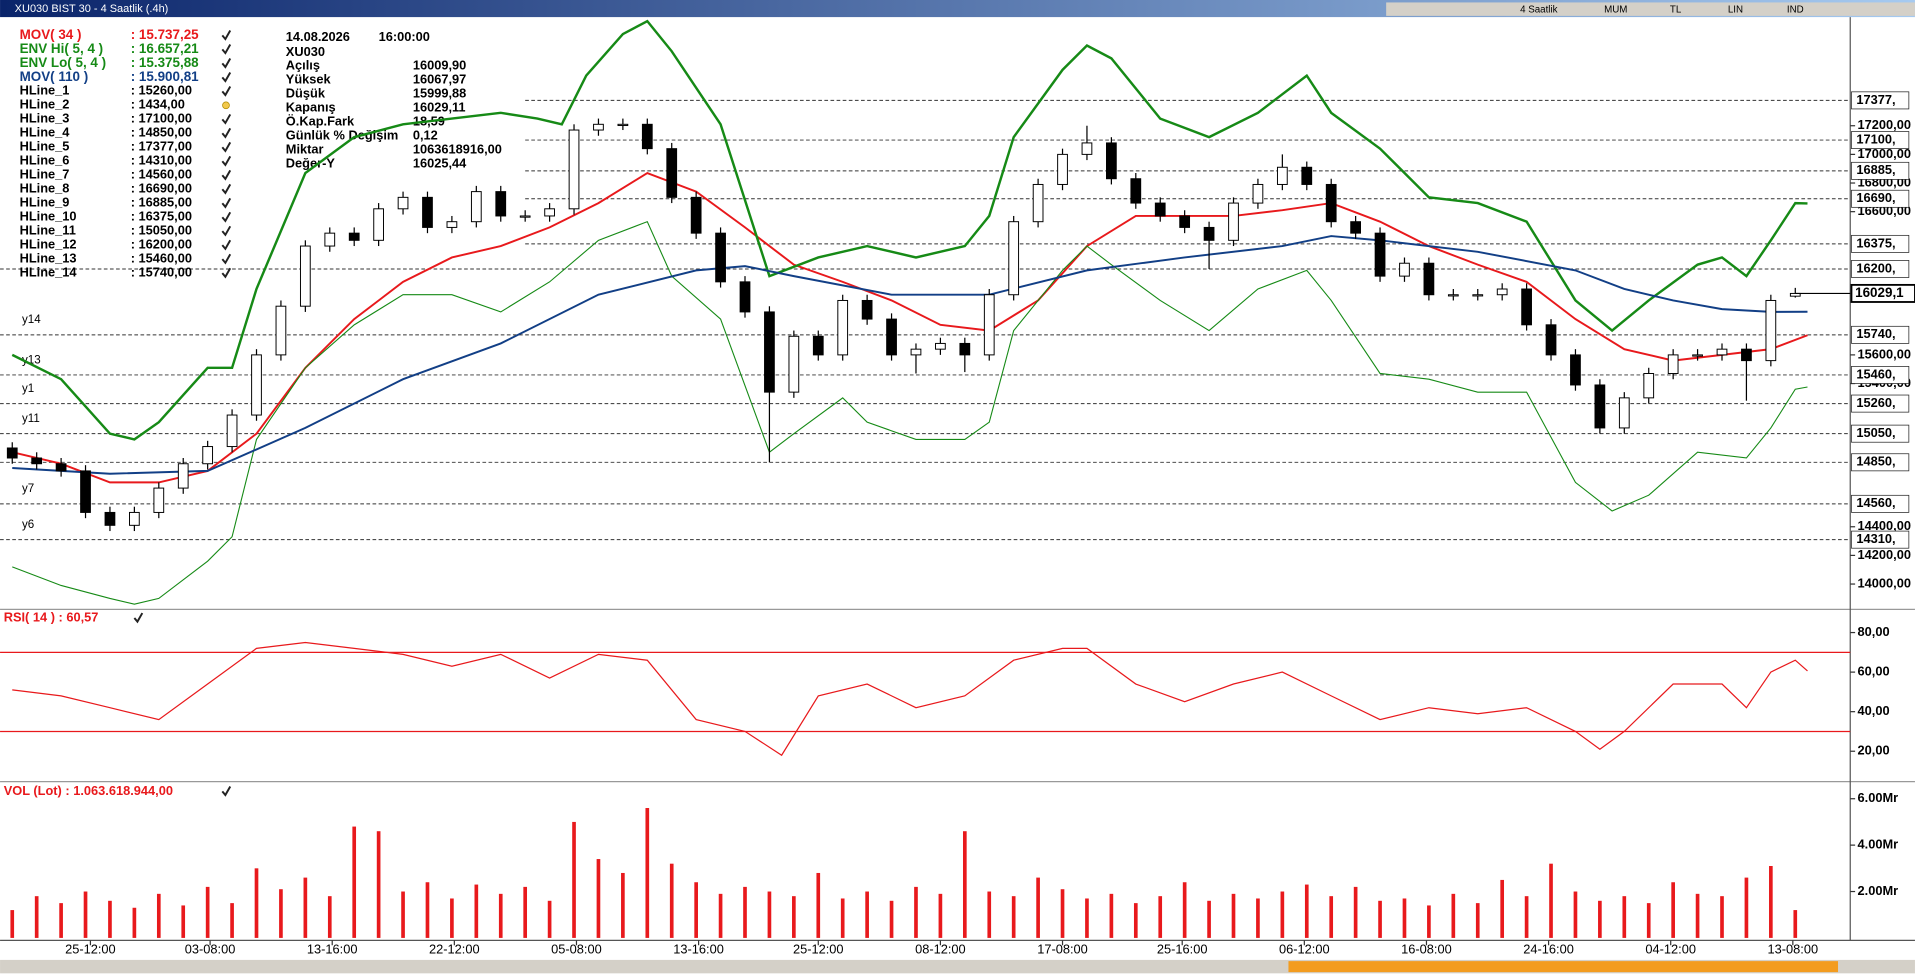  I want to click on toolbar-items: 4 Saatlik MUM TL LIN IND, so click(1662, 9).